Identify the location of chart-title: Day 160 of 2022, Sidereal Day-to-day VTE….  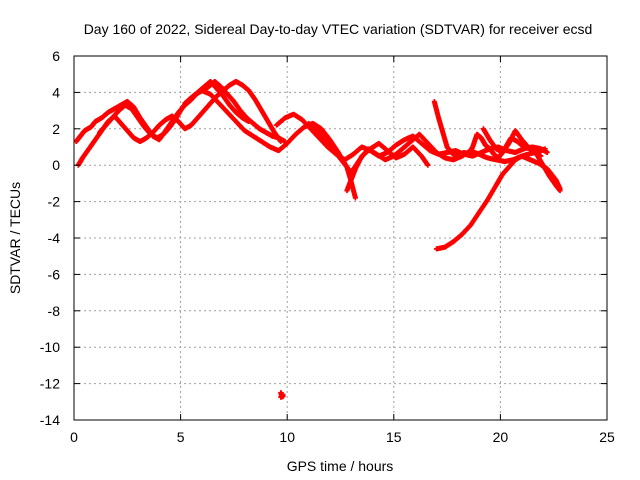
(338, 29).